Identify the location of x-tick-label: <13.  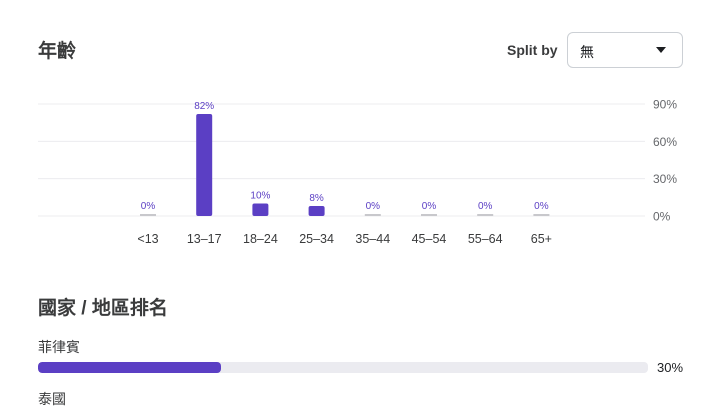
(147, 239).